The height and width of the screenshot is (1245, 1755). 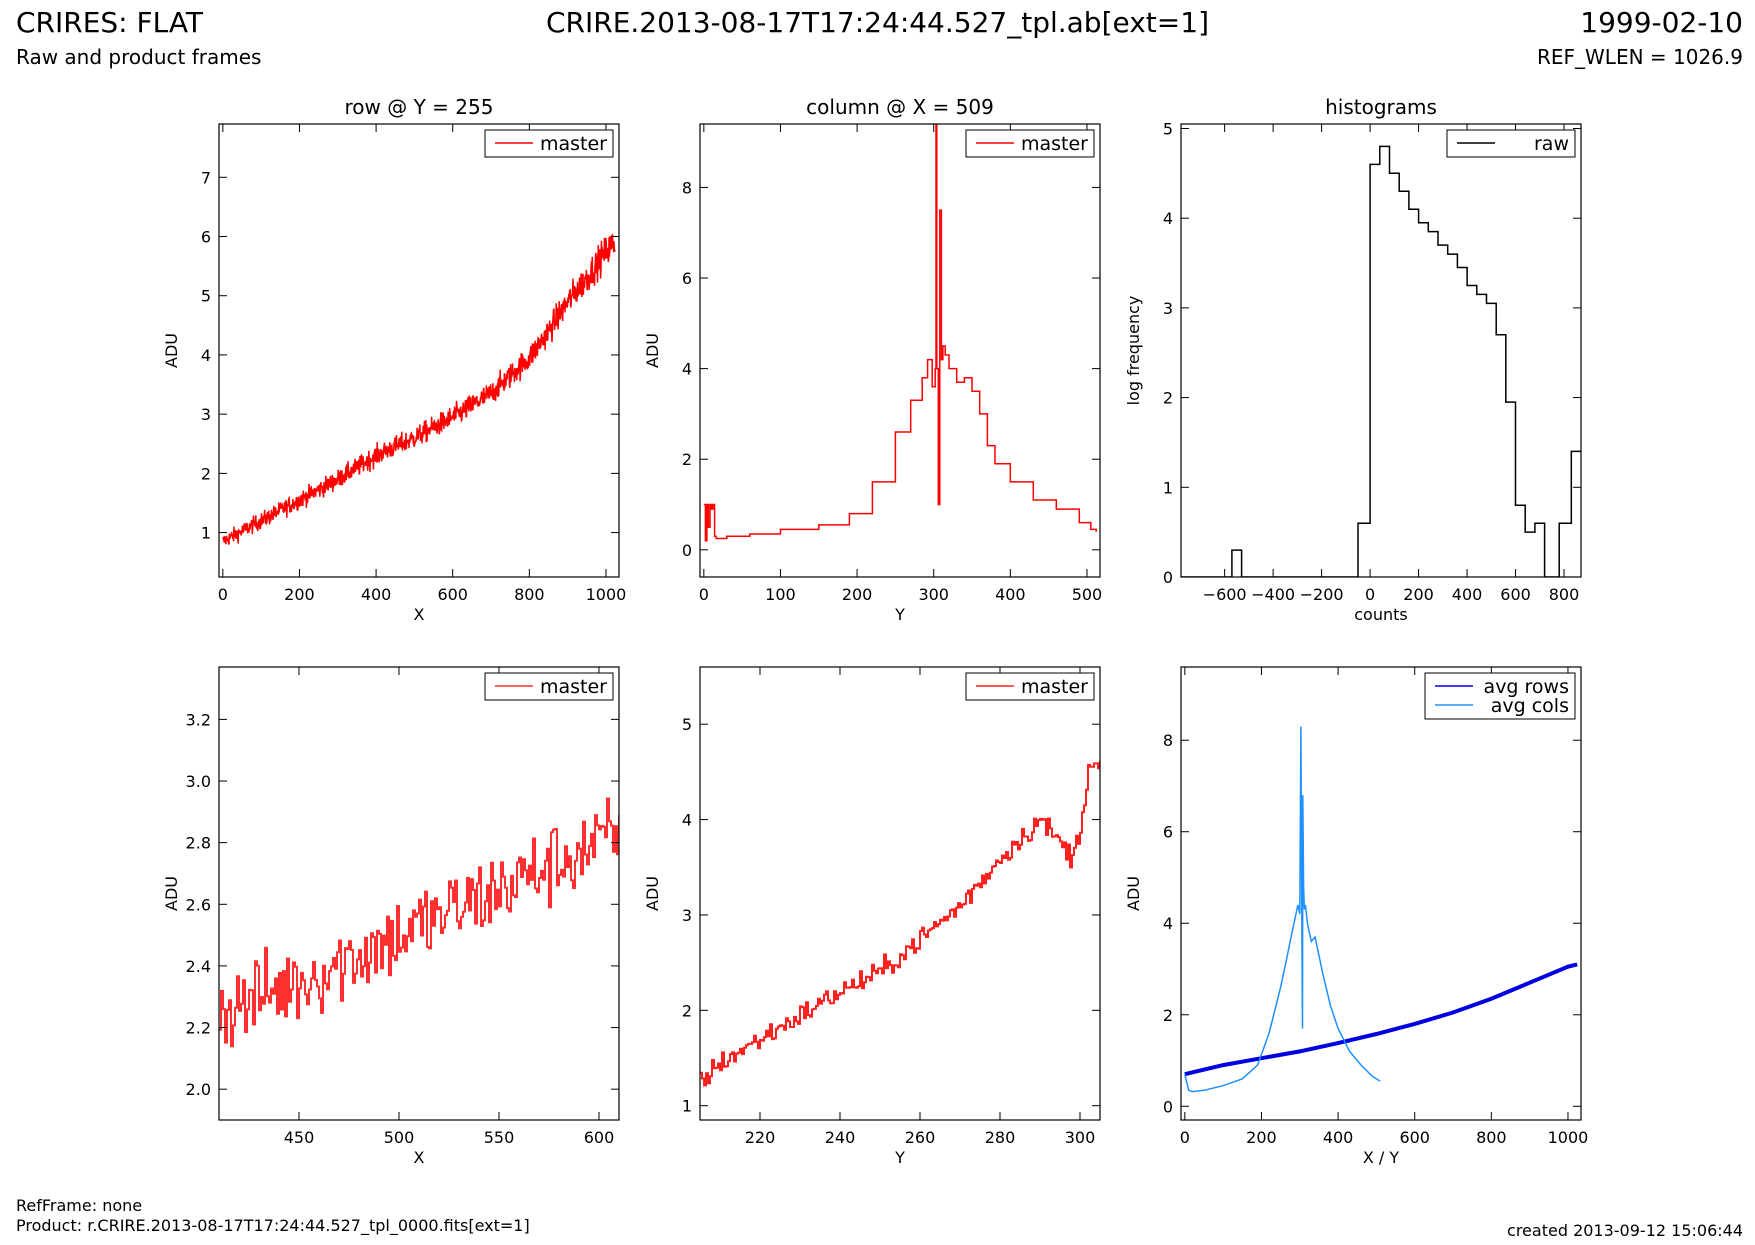 What do you see at coordinates (109, 22) in the screenshot?
I see `figure-title: CRIRES: FLAT` at bounding box center [109, 22].